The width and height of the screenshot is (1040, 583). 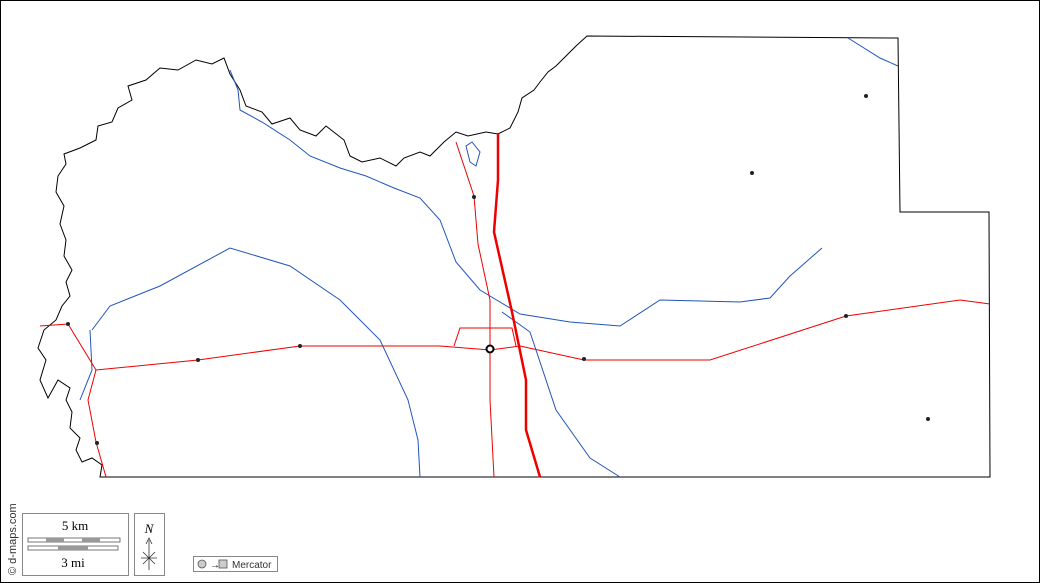 What do you see at coordinates (73, 562) in the screenshot?
I see `scale-mi: 3 mi` at bounding box center [73, 562].